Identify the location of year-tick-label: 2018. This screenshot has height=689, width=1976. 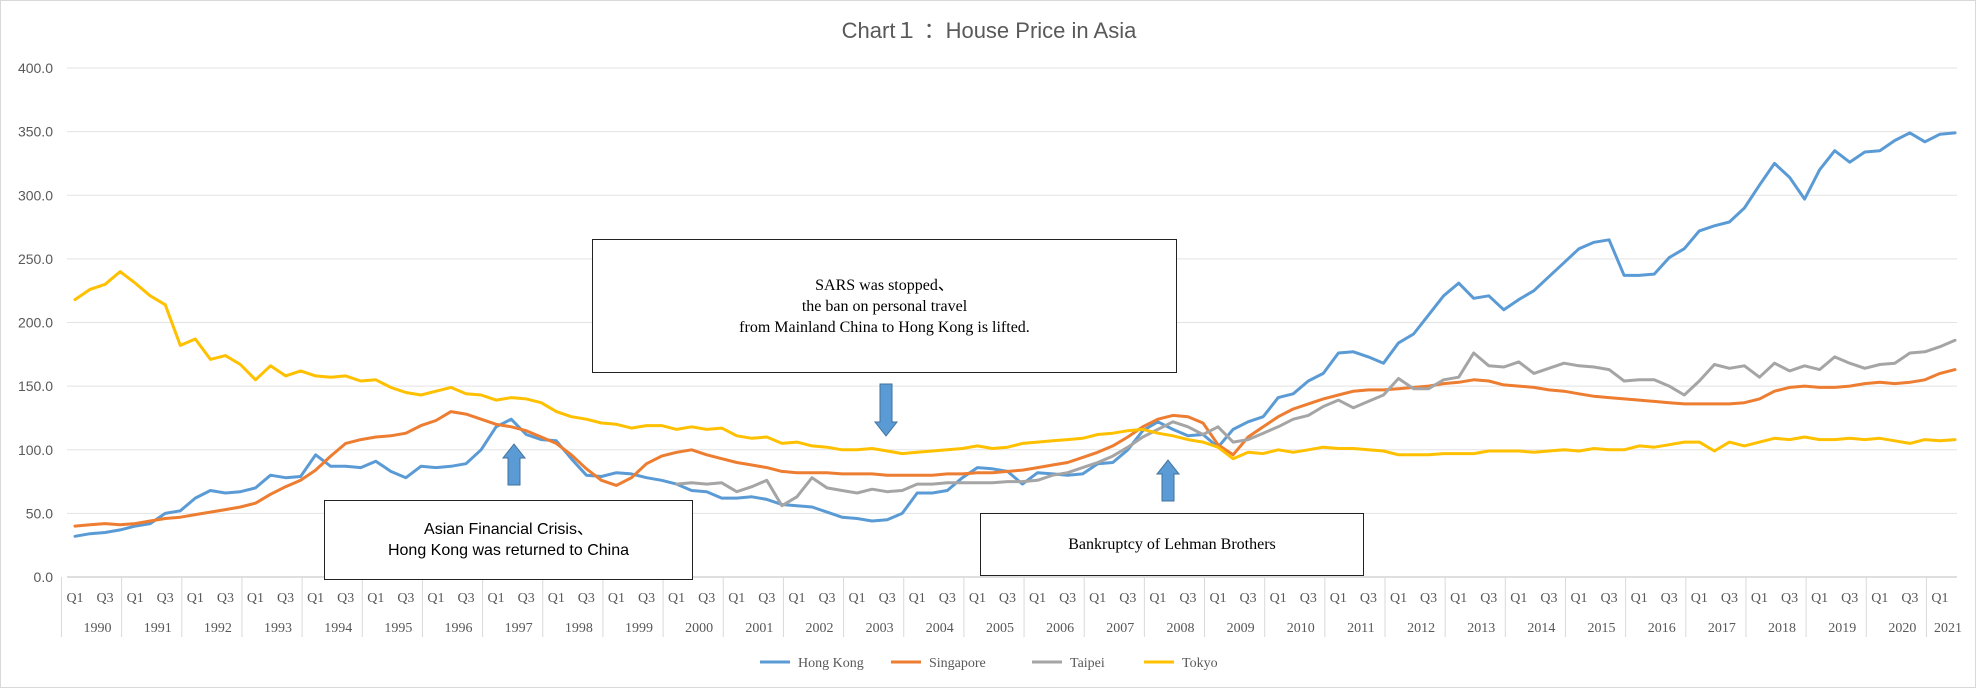
(1782, 628).